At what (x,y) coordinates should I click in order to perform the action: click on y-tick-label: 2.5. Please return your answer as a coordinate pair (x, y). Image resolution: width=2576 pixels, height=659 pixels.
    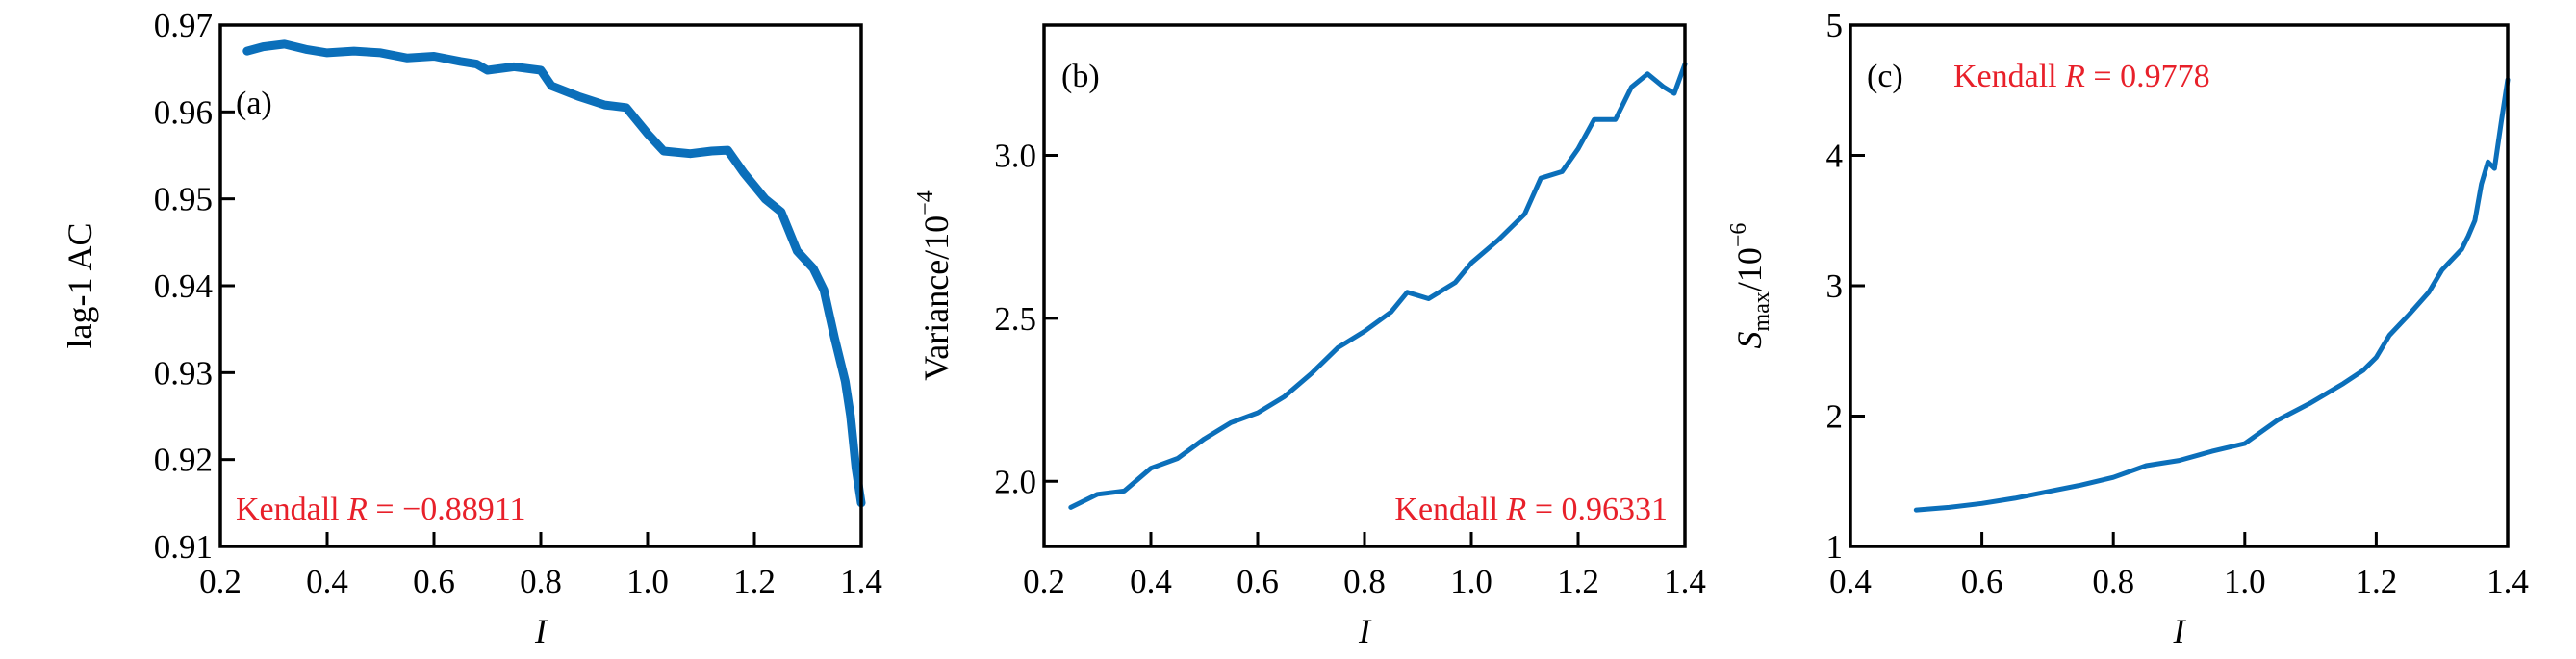
    Looking at the image, I should click on (1015, 319).